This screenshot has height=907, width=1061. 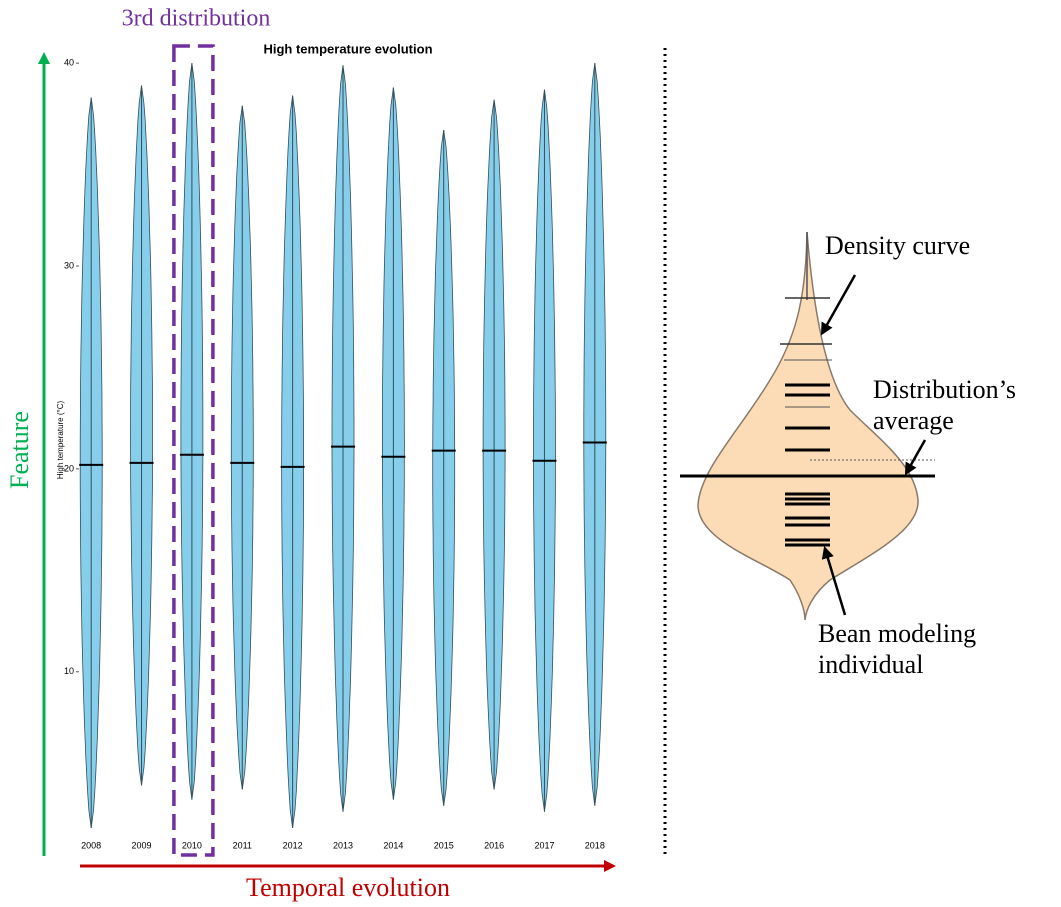 What do you see at coordinates (897, 245) in the screenshot?
I see `legend-text: Density curve` at bounding box center [897, 245].